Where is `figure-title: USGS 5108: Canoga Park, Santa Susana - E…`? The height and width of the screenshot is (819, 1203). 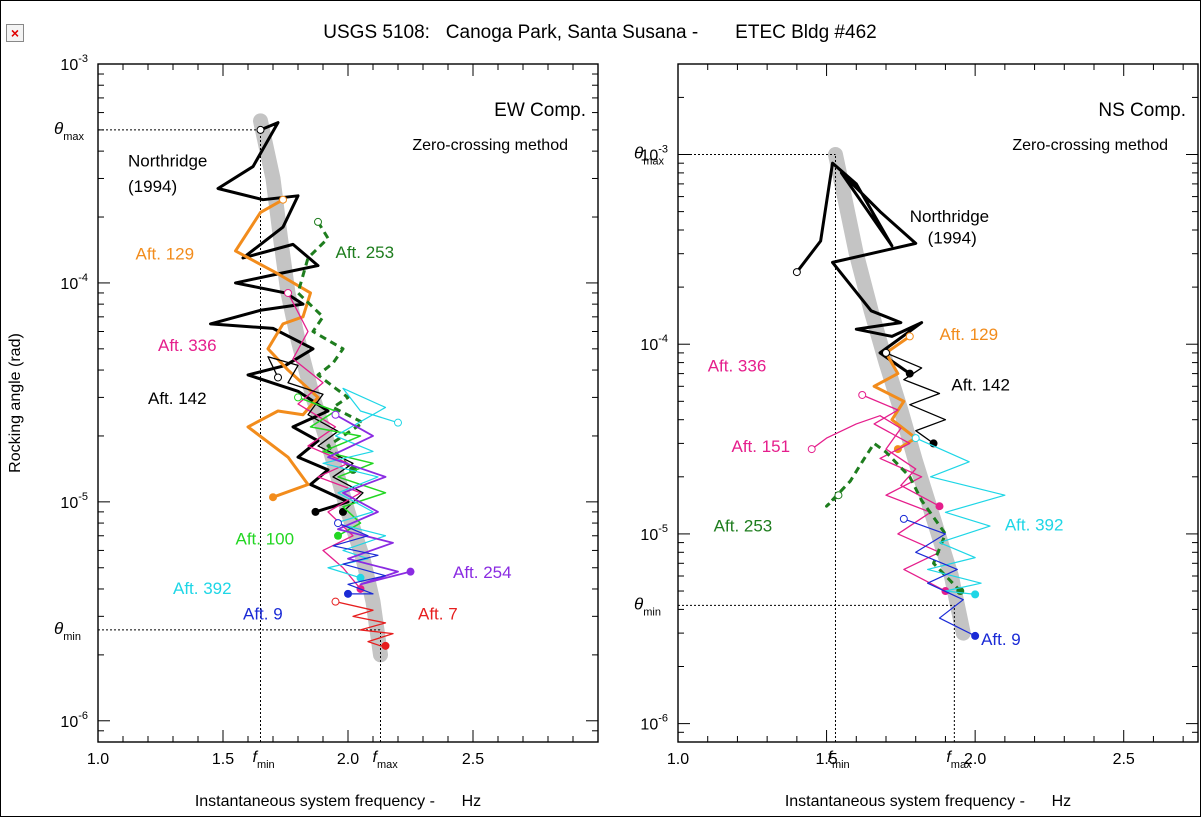
figure-title: USGS 5108: Canoga Park, Santa Susana - E… is located at coordinates (599, 32).